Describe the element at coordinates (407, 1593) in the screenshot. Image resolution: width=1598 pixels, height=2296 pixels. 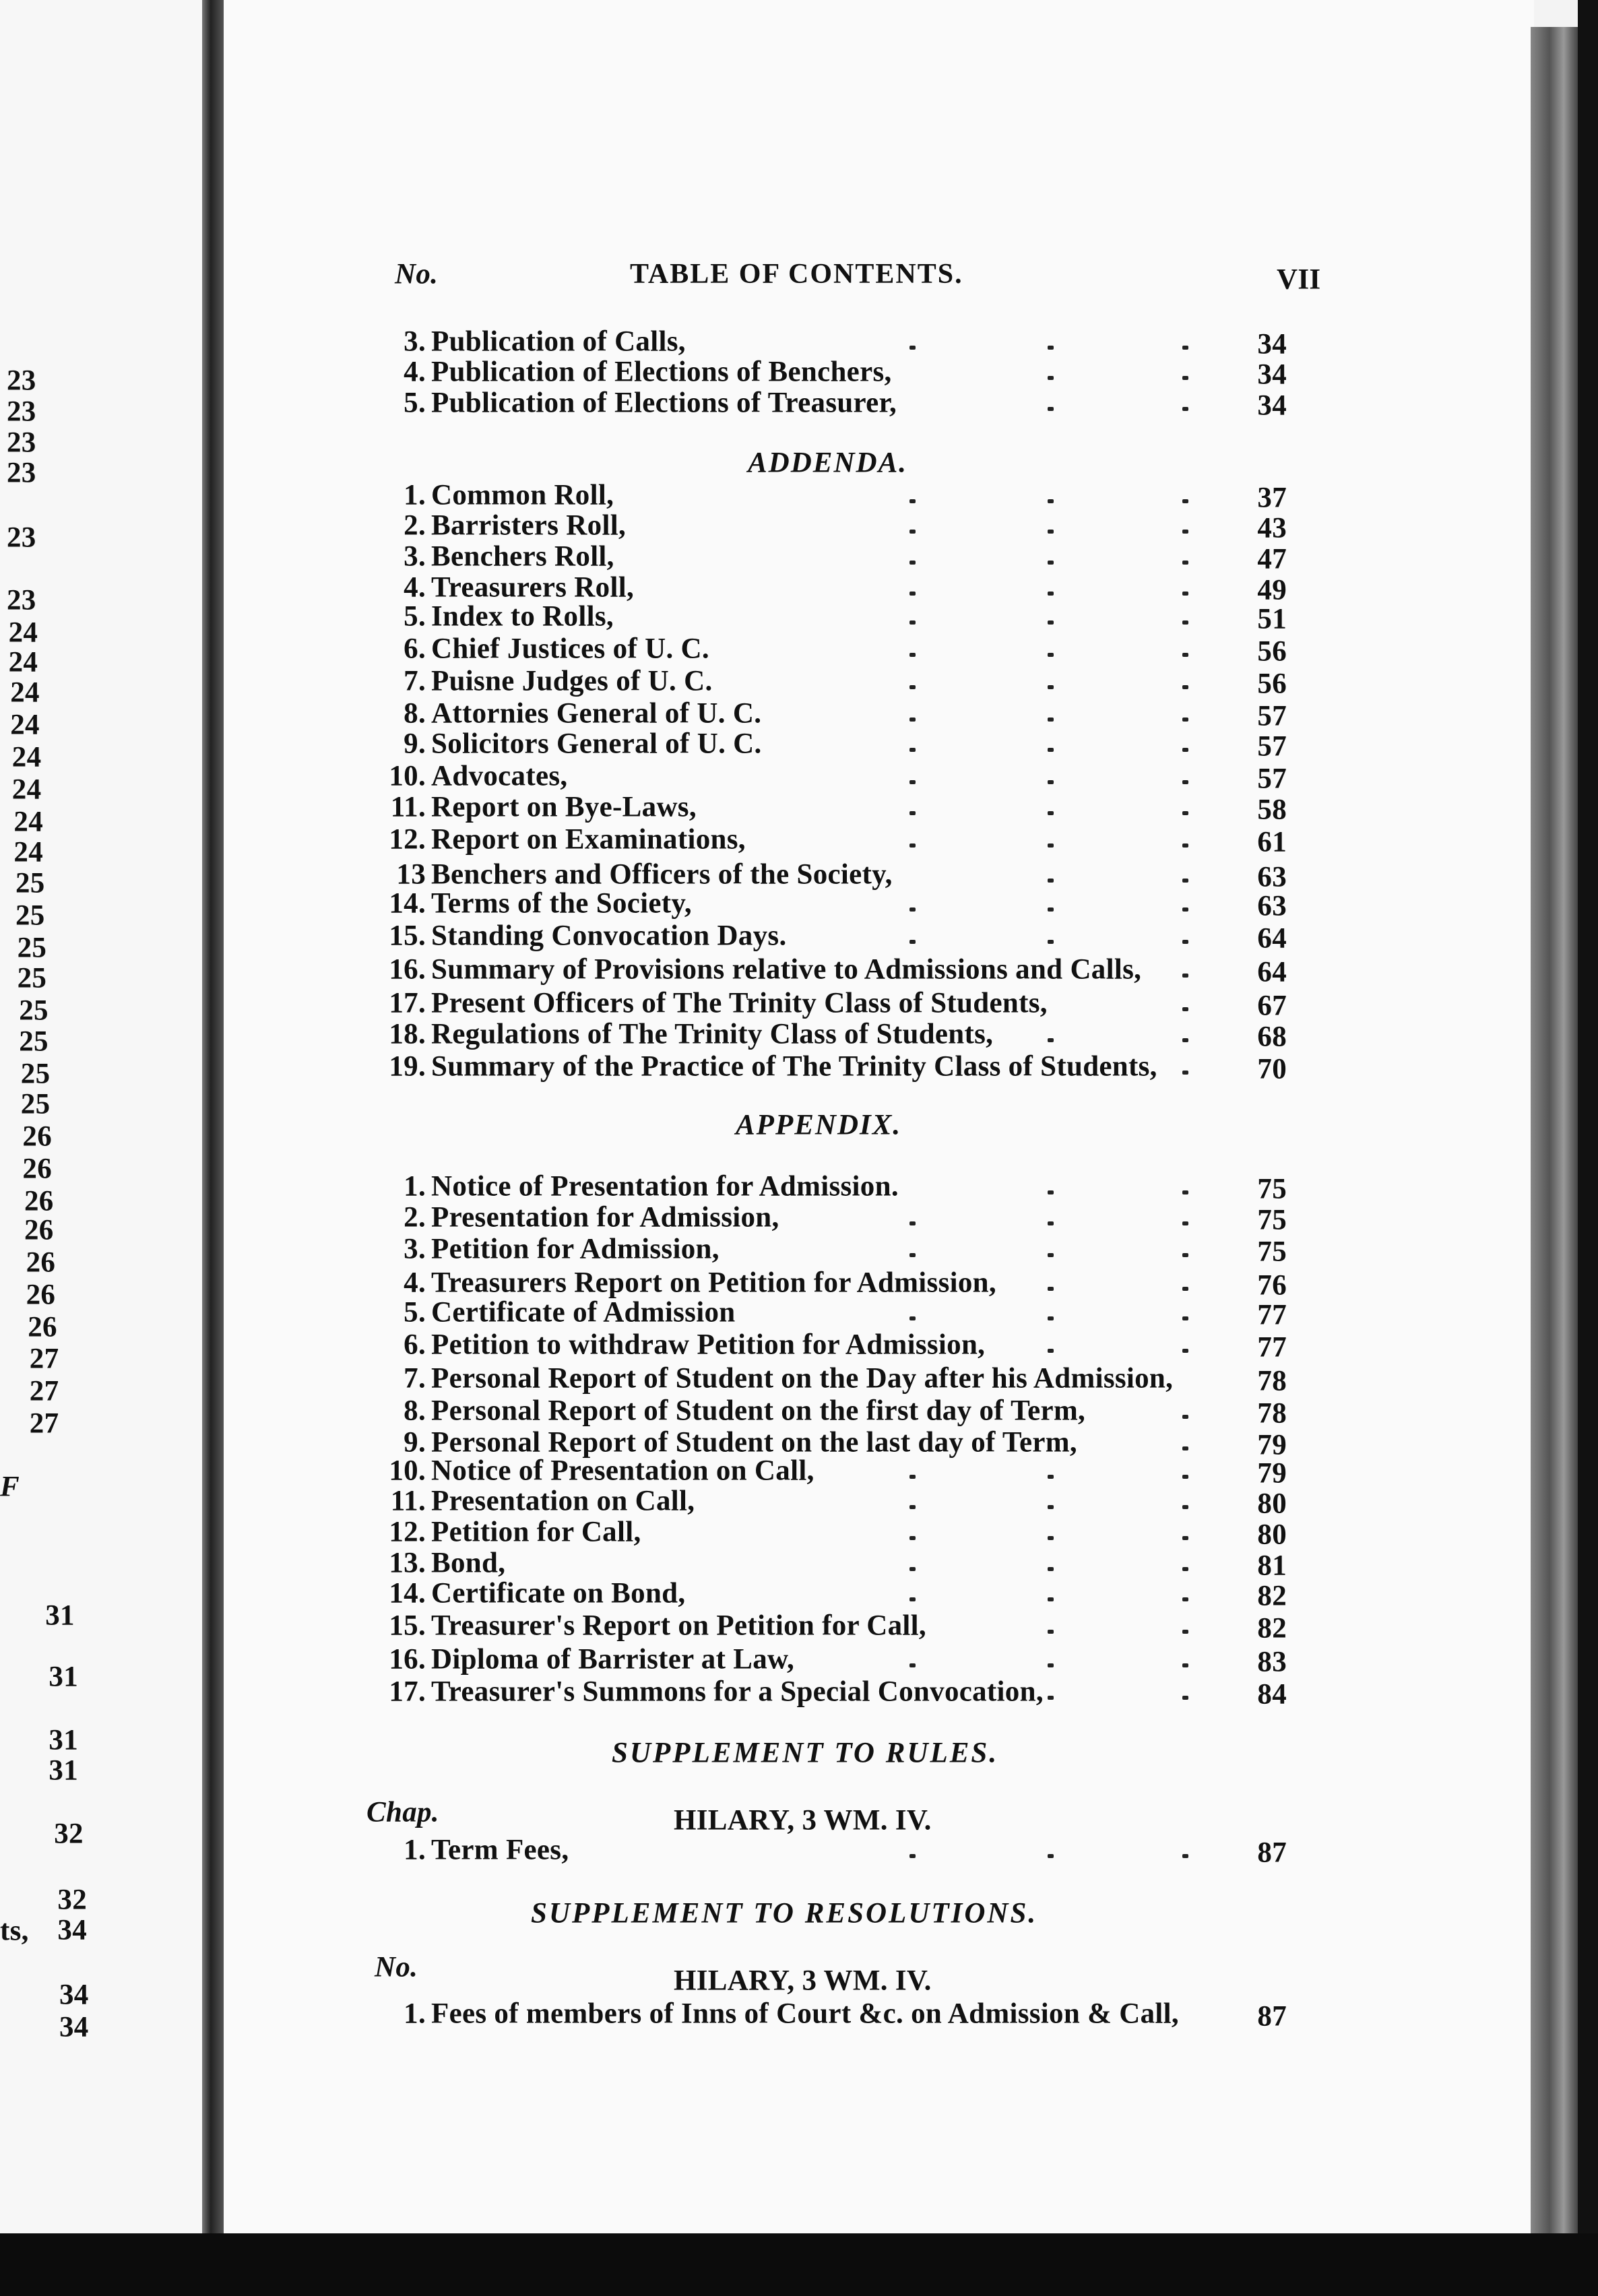
I see `appendix-entry-number: 14.` at that location.